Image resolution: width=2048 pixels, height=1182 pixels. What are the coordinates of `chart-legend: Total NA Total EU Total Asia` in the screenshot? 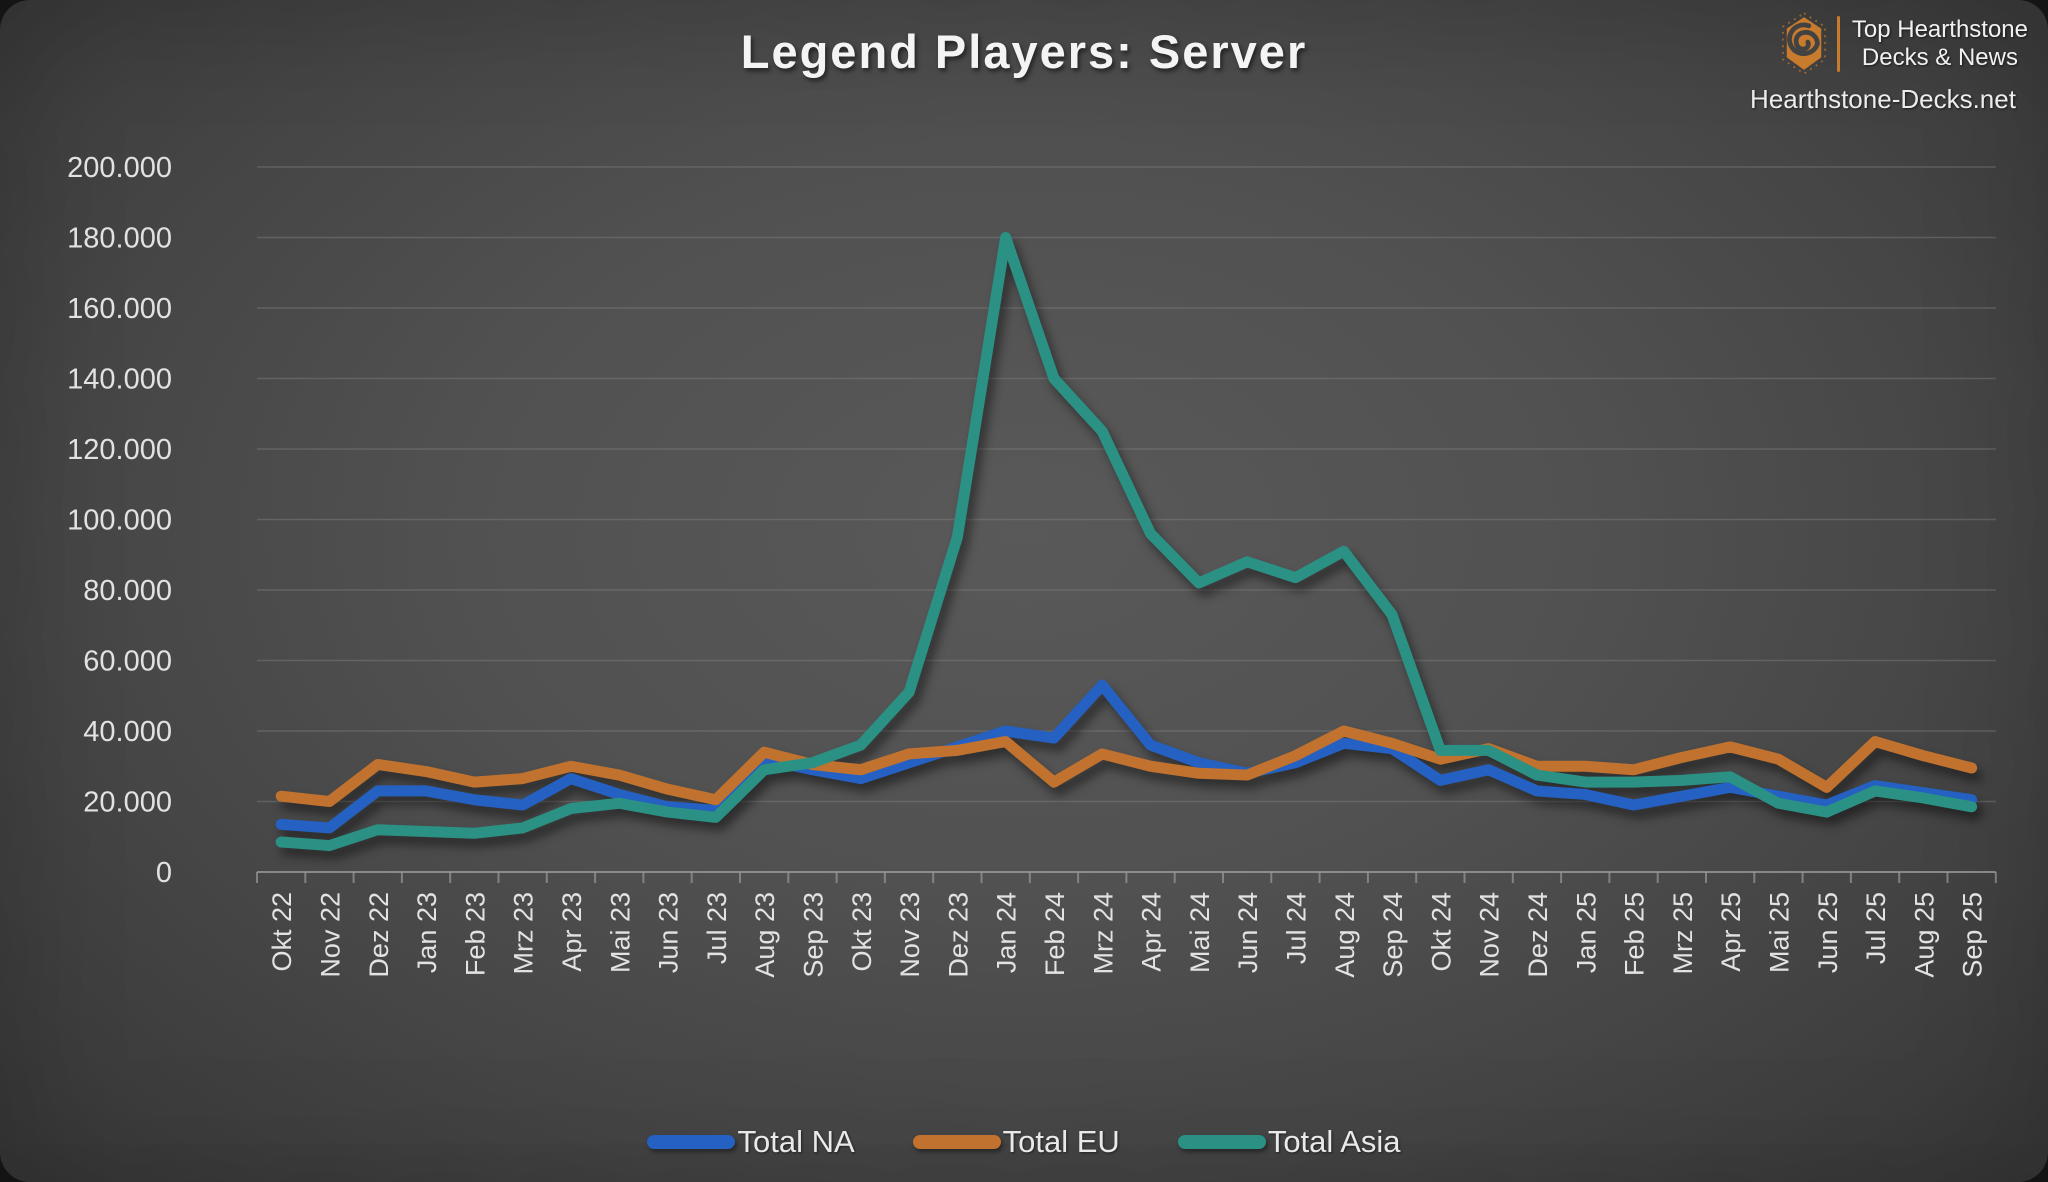 It's located at (1024, 1142).